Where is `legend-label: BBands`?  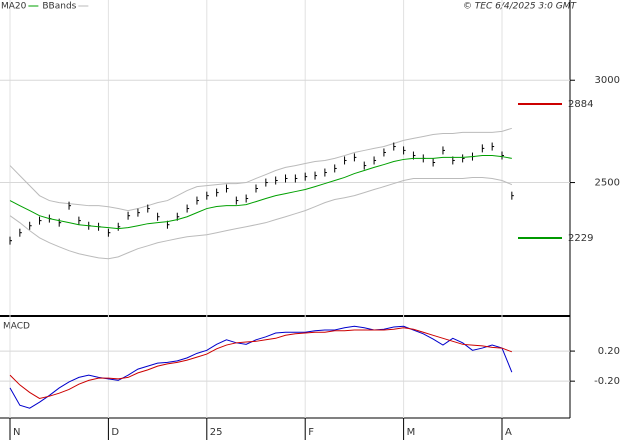
legend-label: BBands is located at coordinates (59, 7).